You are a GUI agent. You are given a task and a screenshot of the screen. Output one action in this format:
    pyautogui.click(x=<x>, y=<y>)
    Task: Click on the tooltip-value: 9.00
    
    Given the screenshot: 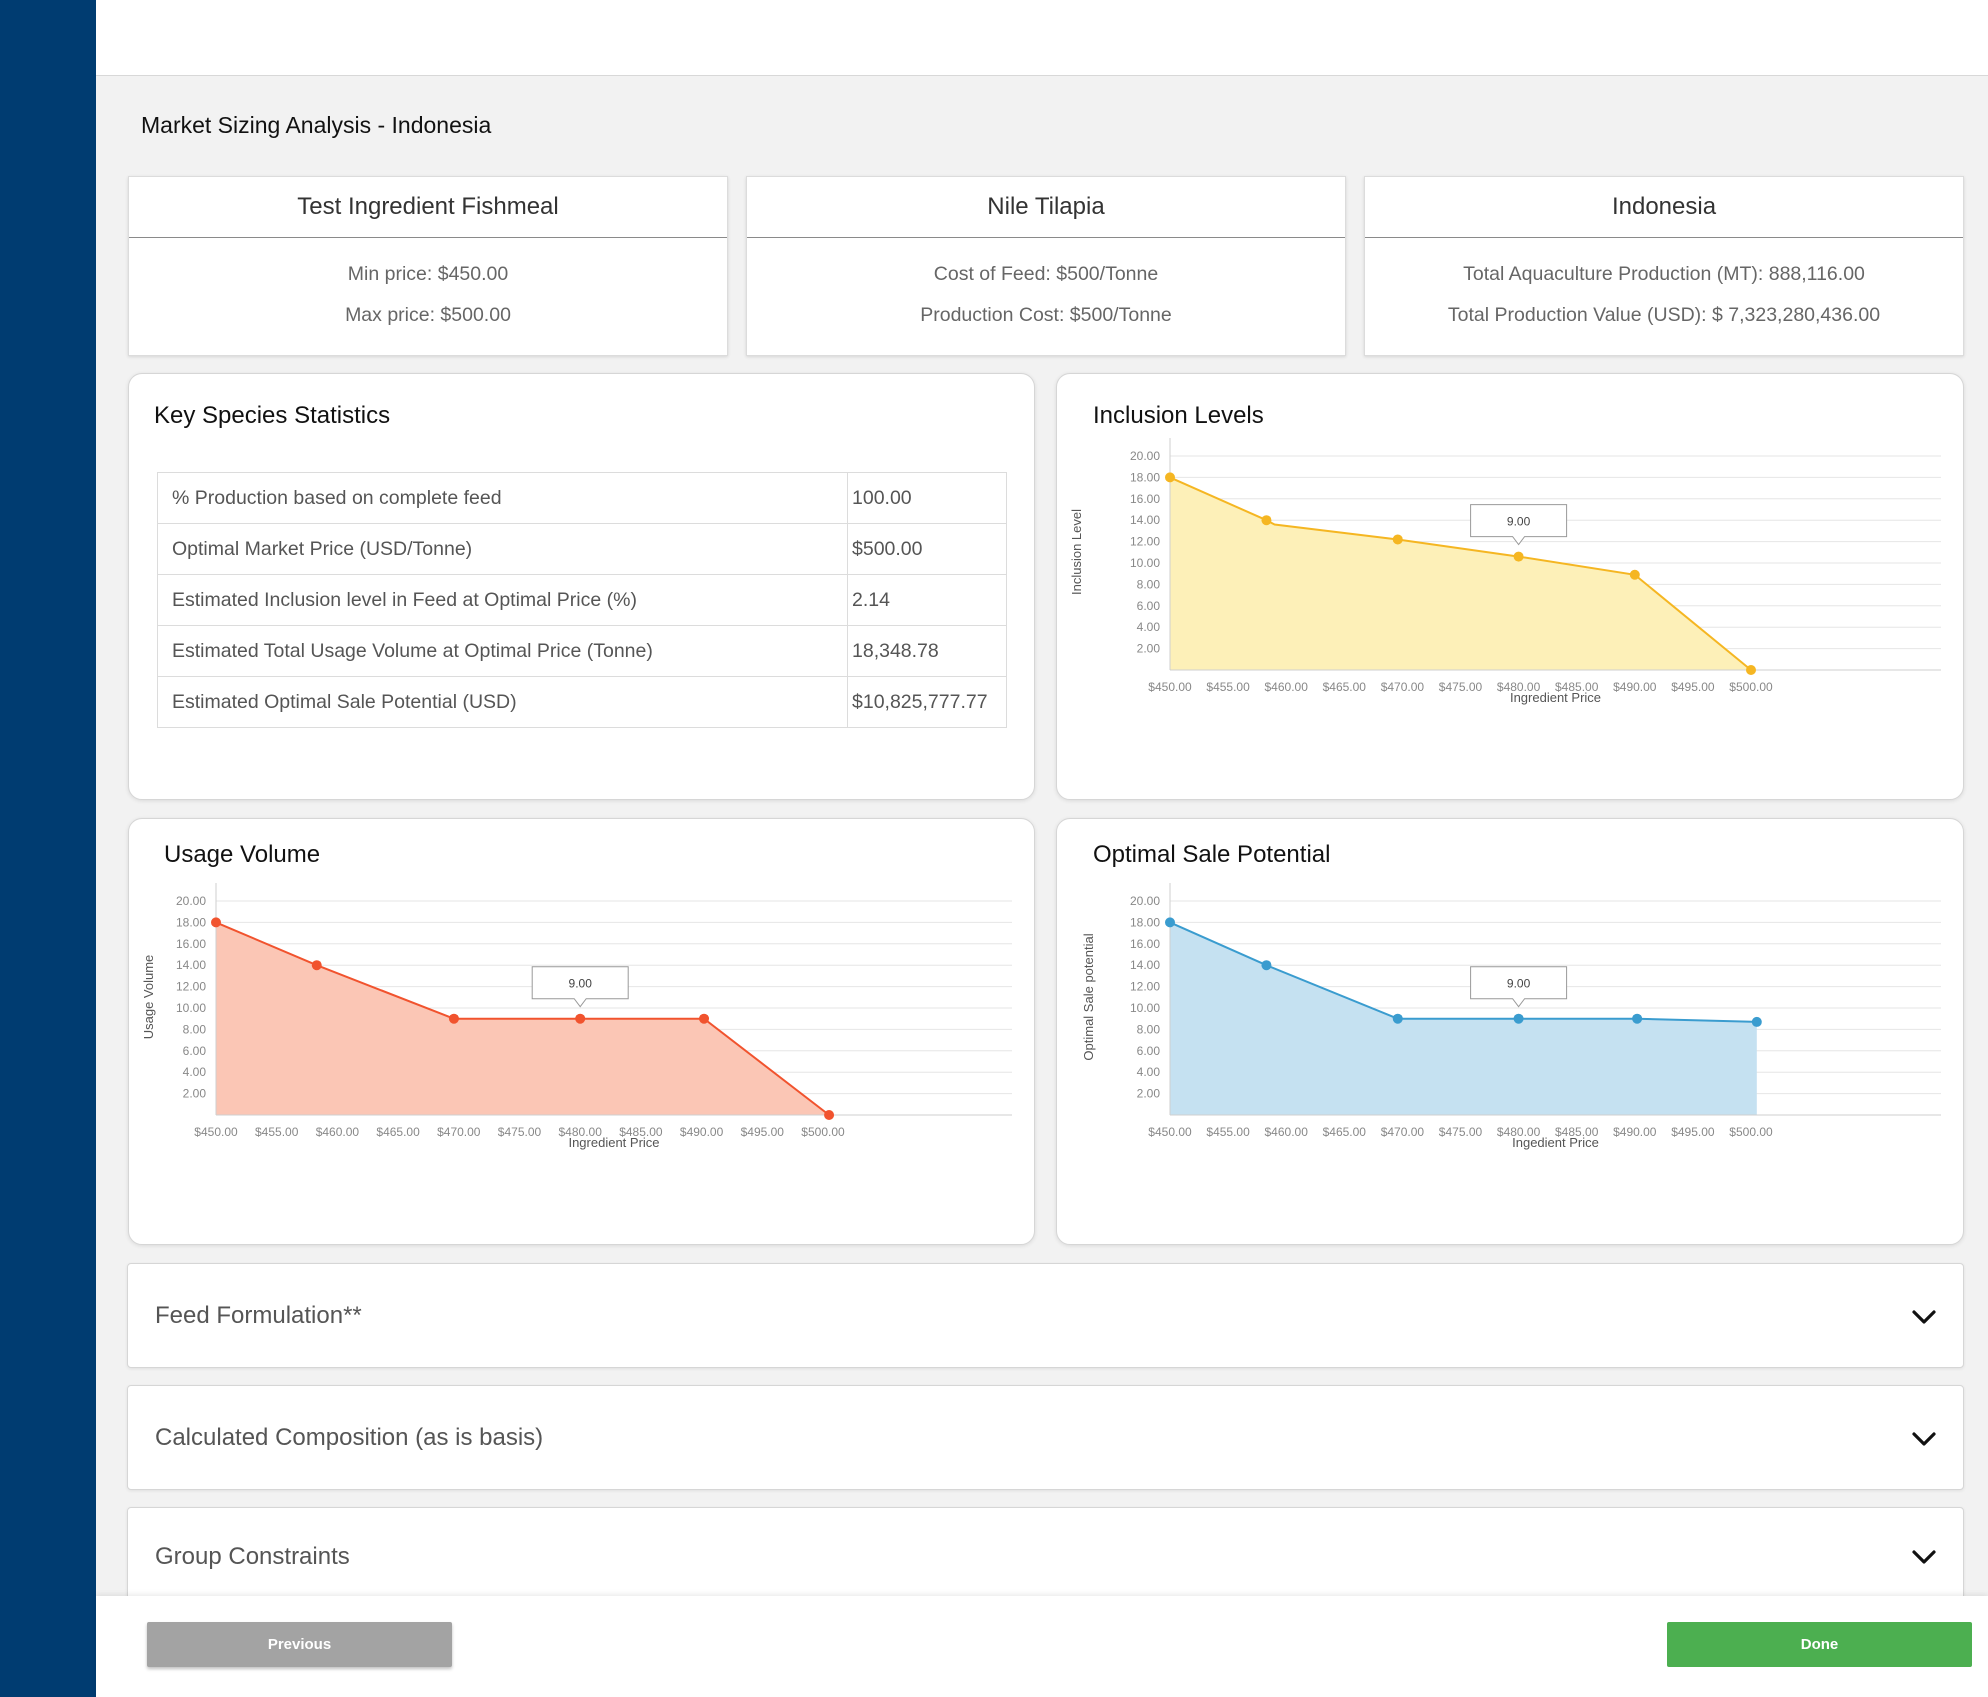 What is the action you would take?
    pyautogui.click(x=1519, y=984)
    